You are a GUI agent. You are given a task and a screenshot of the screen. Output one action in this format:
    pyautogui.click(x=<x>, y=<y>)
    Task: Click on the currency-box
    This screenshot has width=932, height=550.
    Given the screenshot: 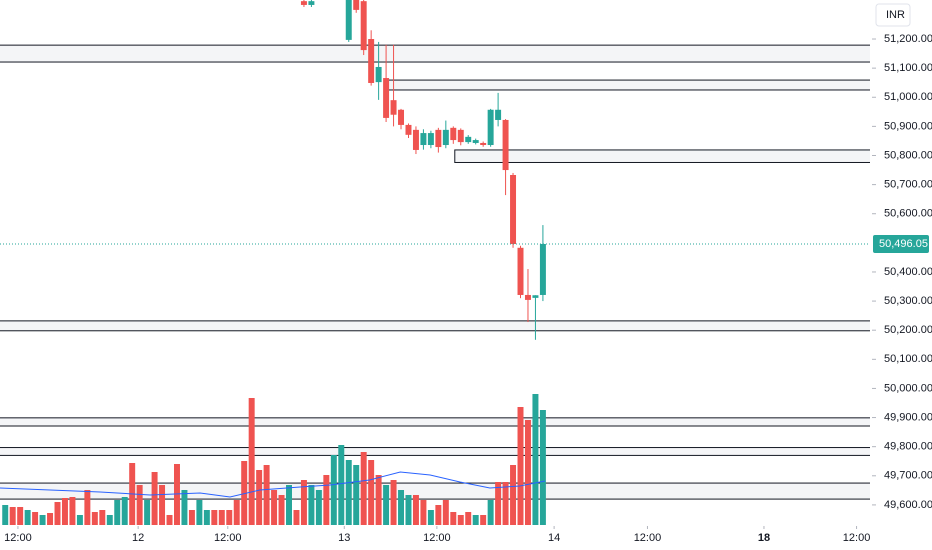 What is the action you would take?
    pyautogui.click(x=893, y=15)
    